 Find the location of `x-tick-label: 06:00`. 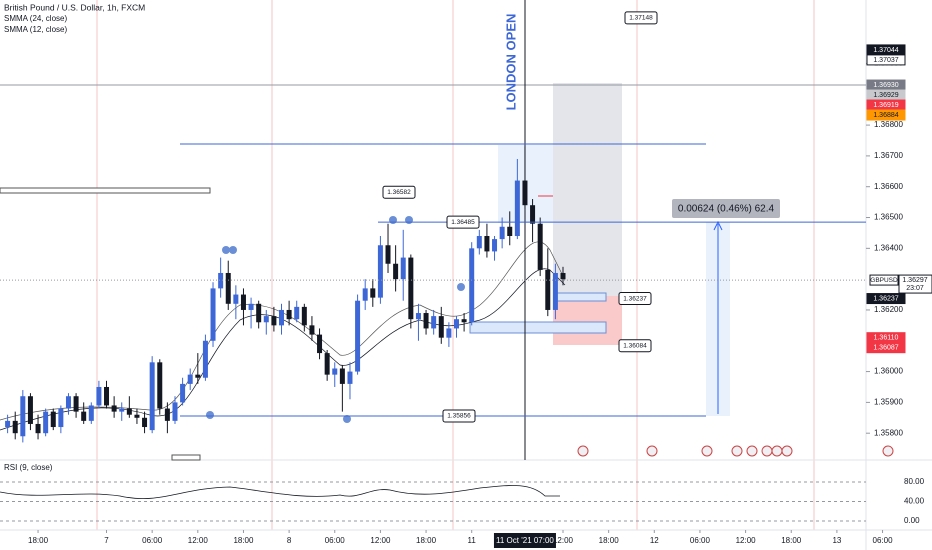

x-tick-label: 06:00 is located at coordinates (335, 540).